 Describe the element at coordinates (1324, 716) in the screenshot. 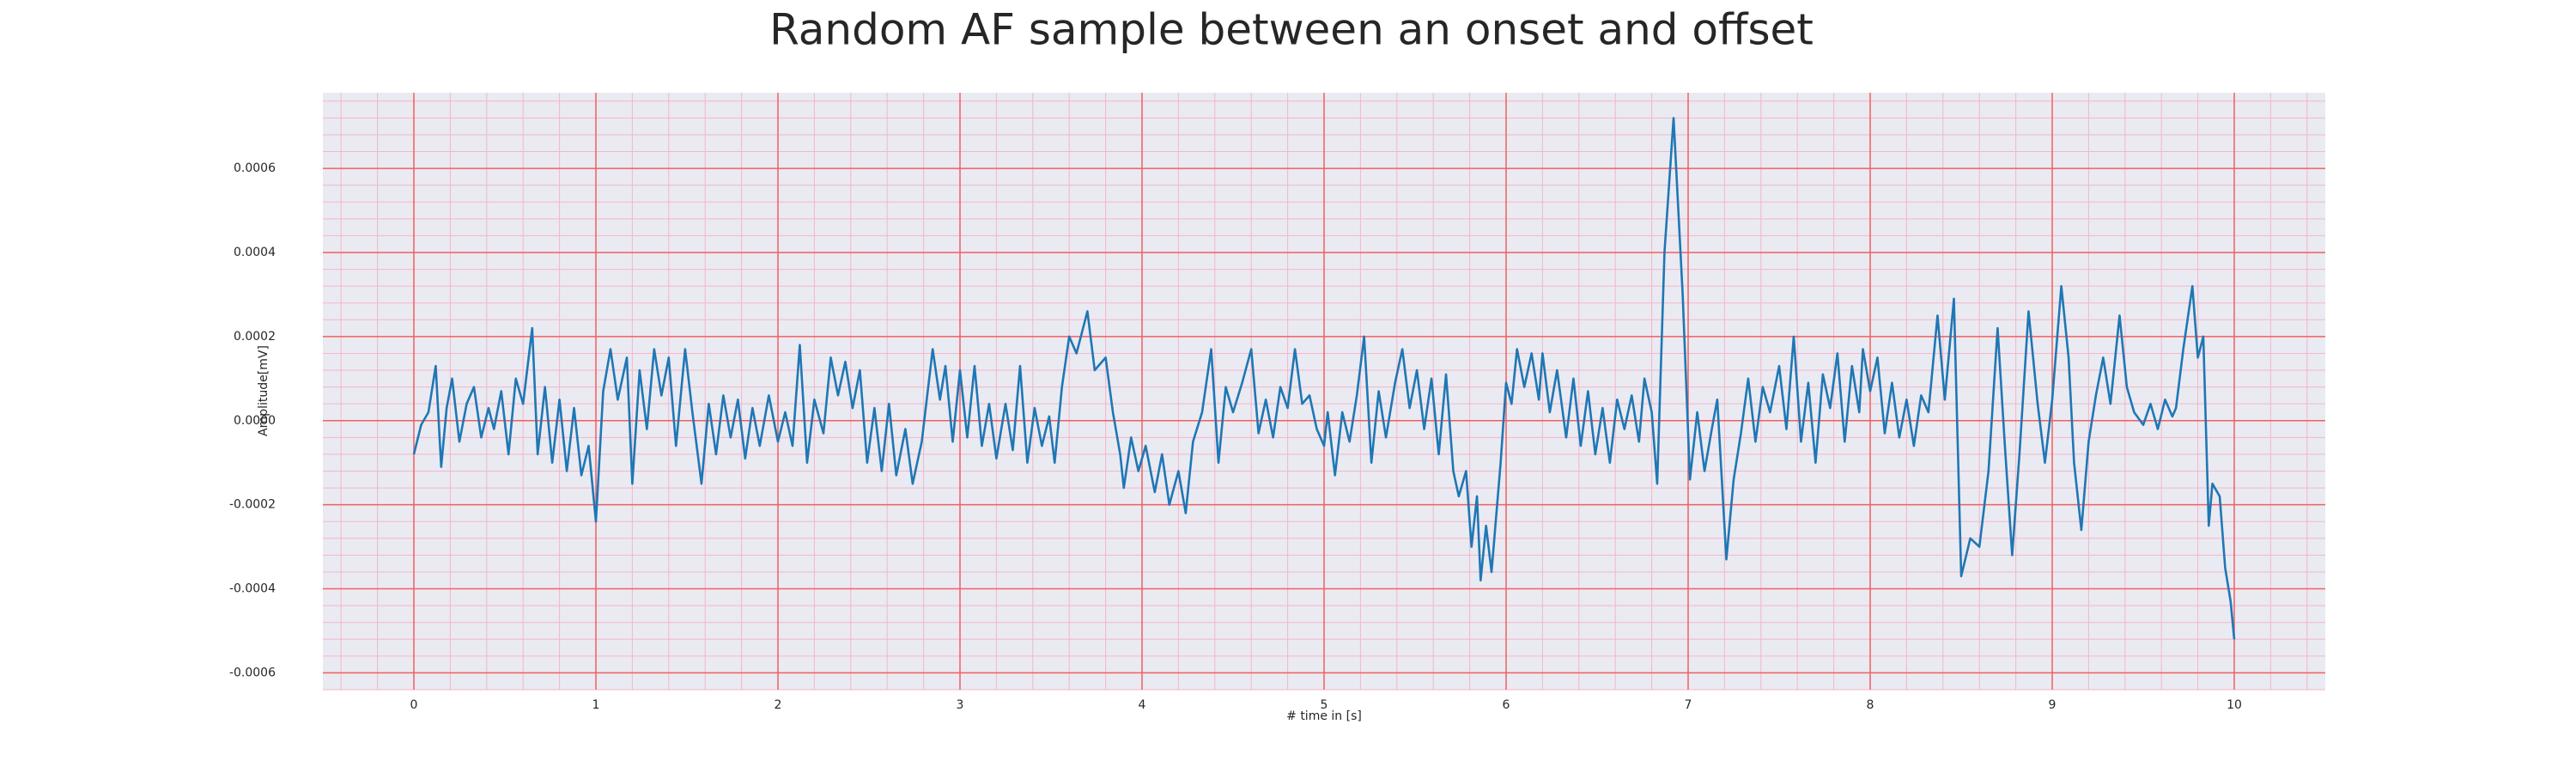

I see `x-axis-label: # time in [s]` at that location.